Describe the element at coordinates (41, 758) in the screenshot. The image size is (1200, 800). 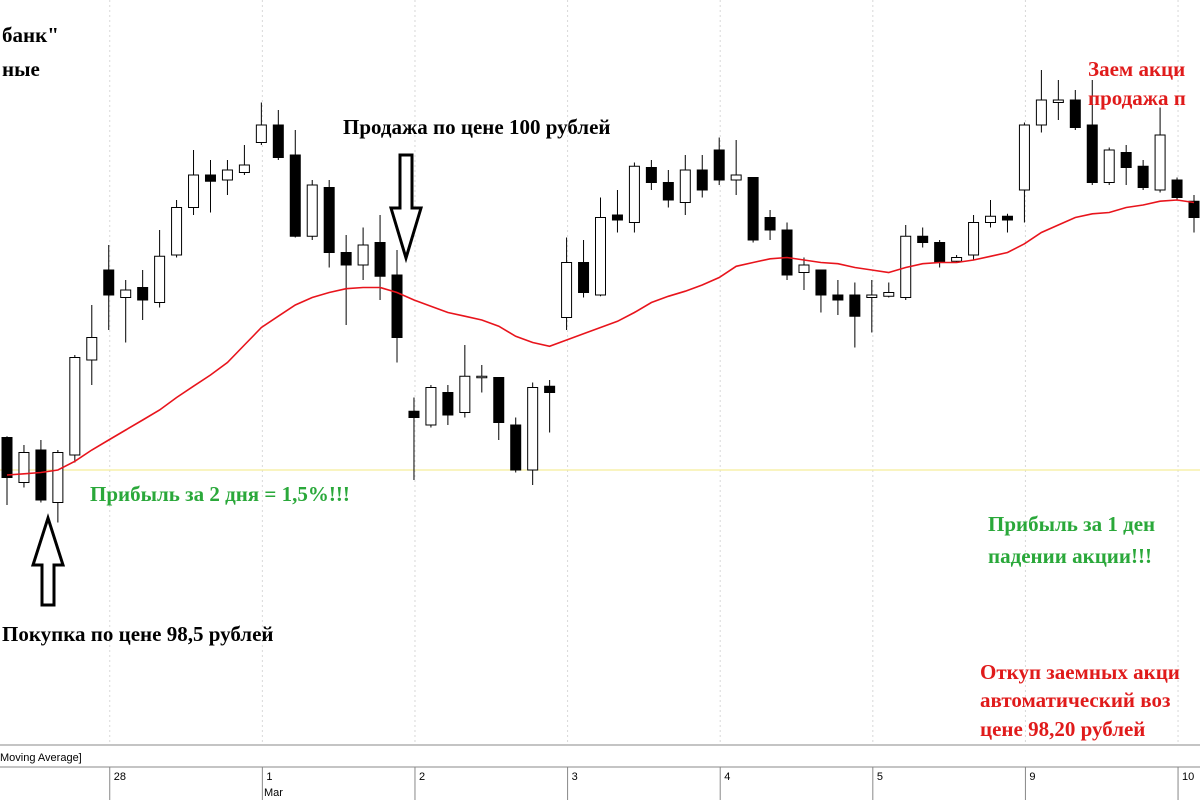
I see `indicator-label: Moving Average]` at that location.